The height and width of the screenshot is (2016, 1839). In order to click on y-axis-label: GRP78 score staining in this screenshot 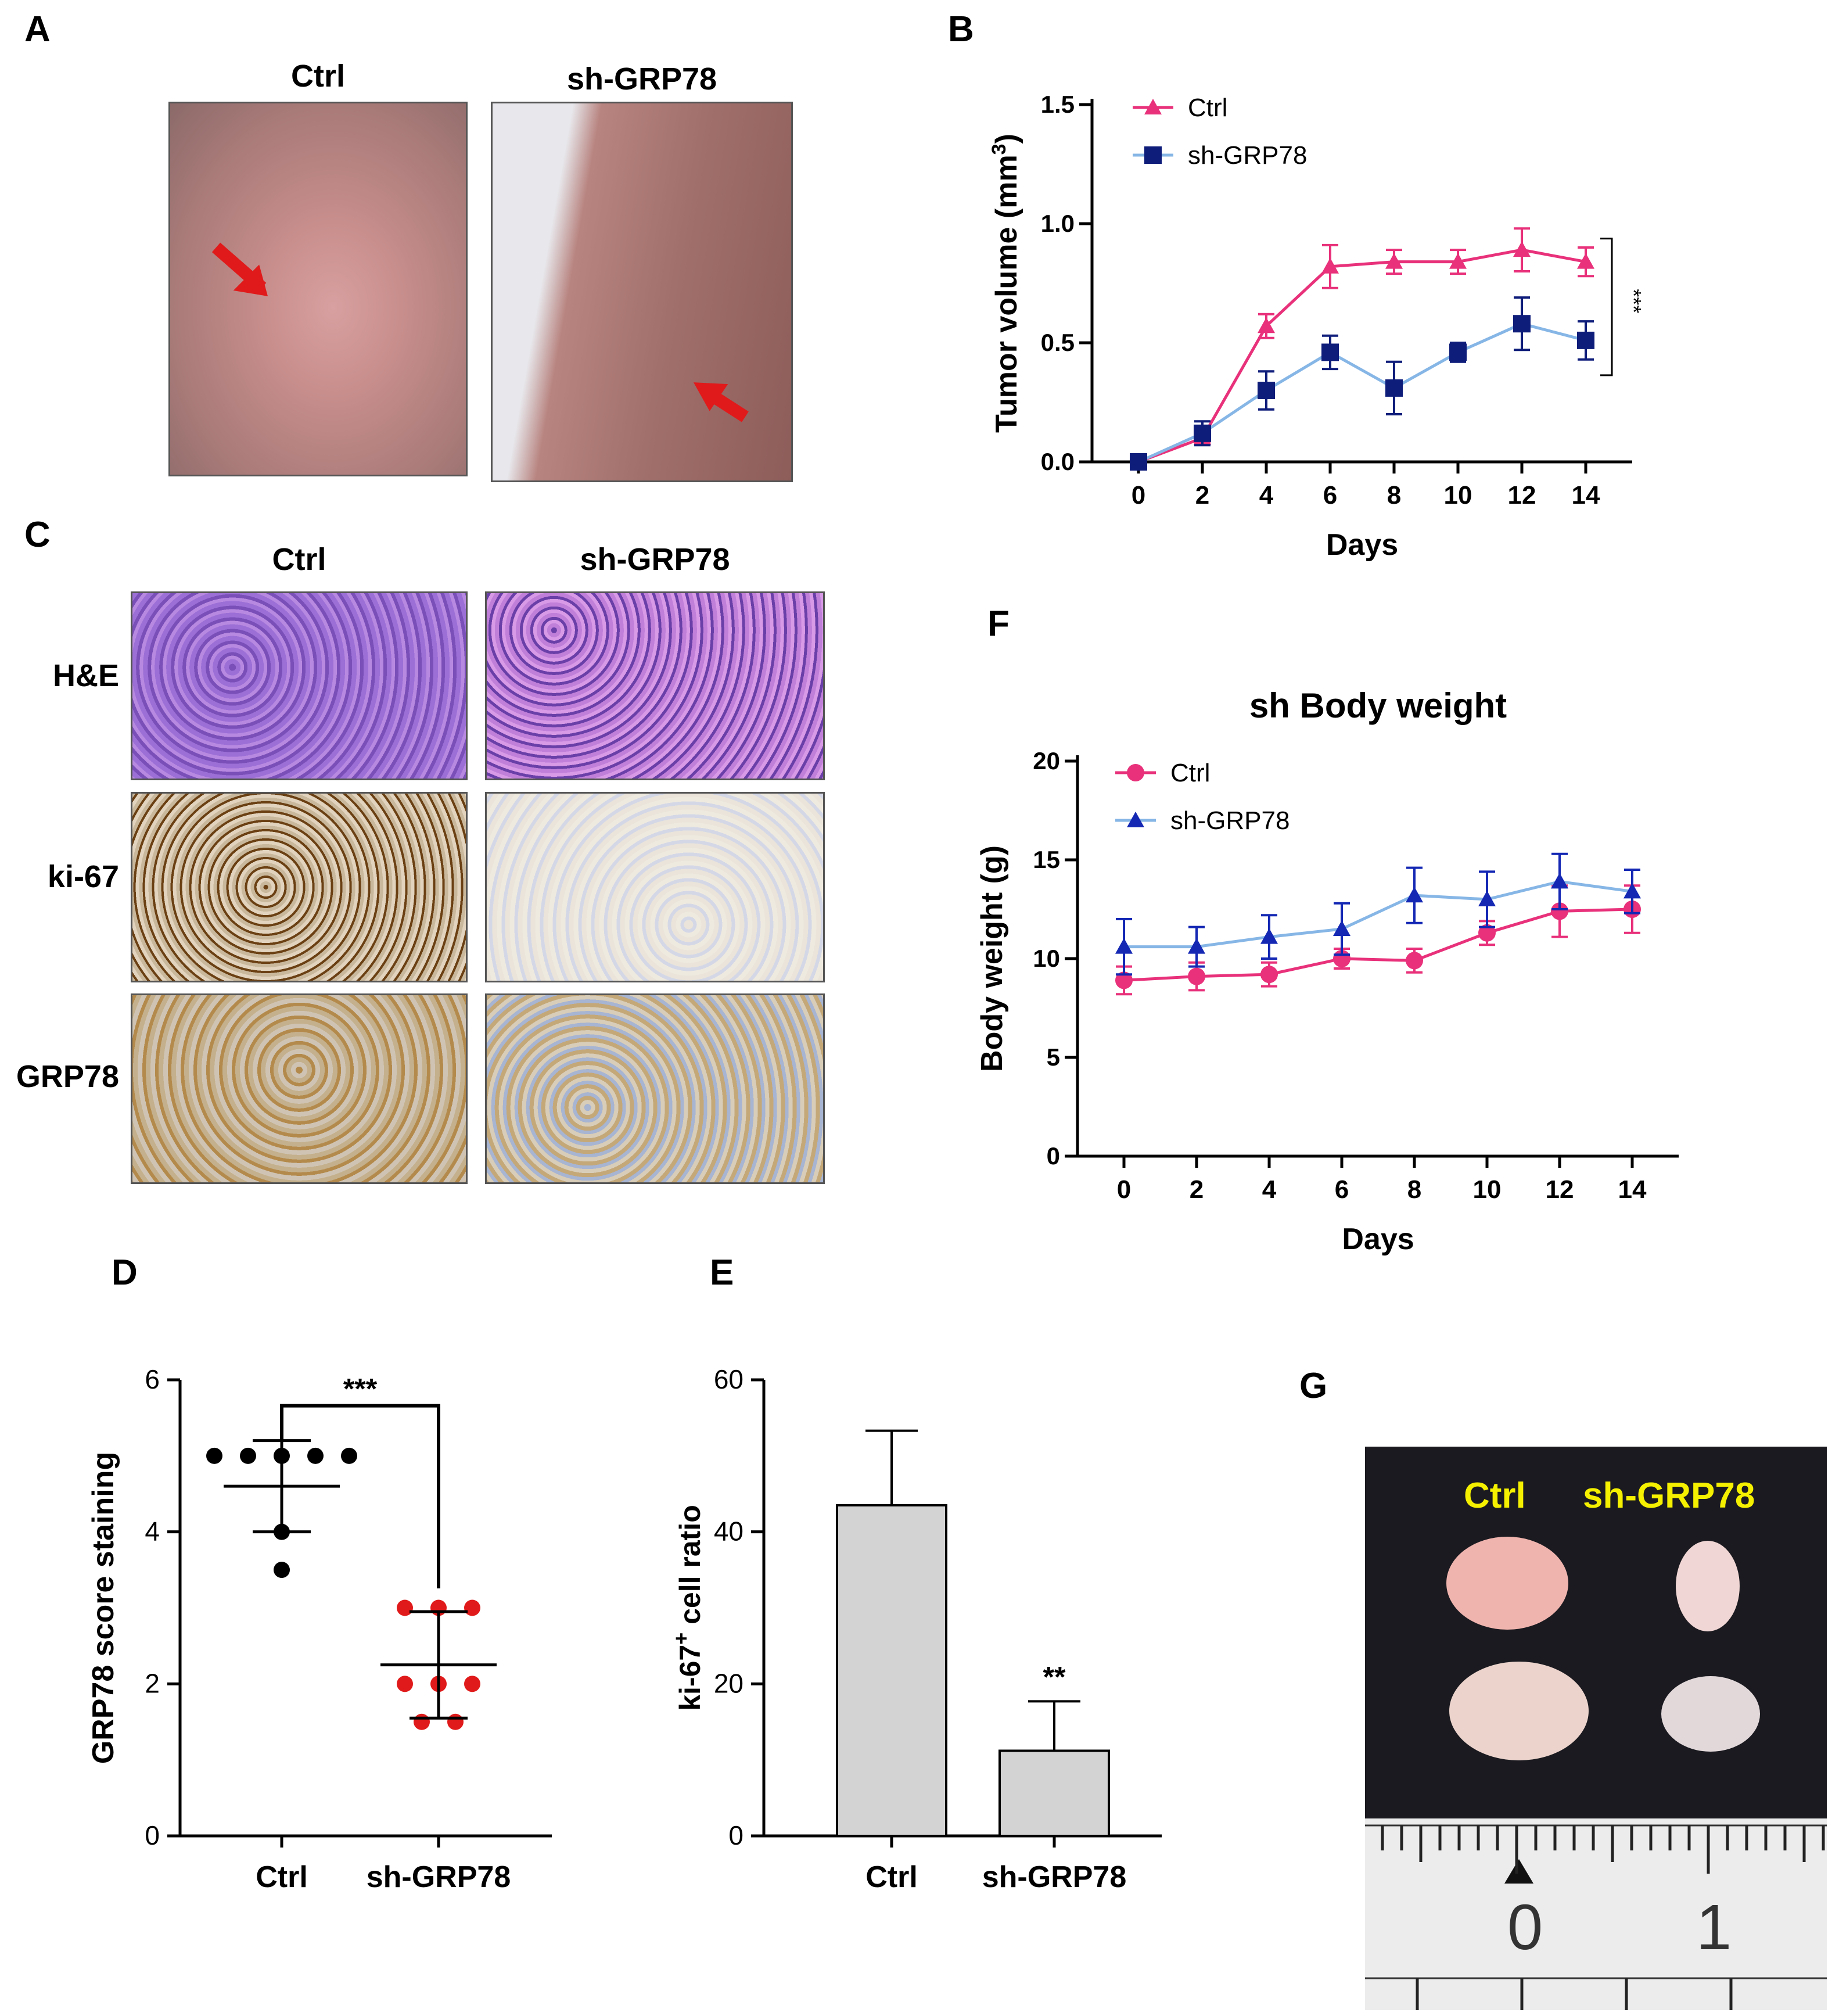, I will do `click(104, 1608)`.